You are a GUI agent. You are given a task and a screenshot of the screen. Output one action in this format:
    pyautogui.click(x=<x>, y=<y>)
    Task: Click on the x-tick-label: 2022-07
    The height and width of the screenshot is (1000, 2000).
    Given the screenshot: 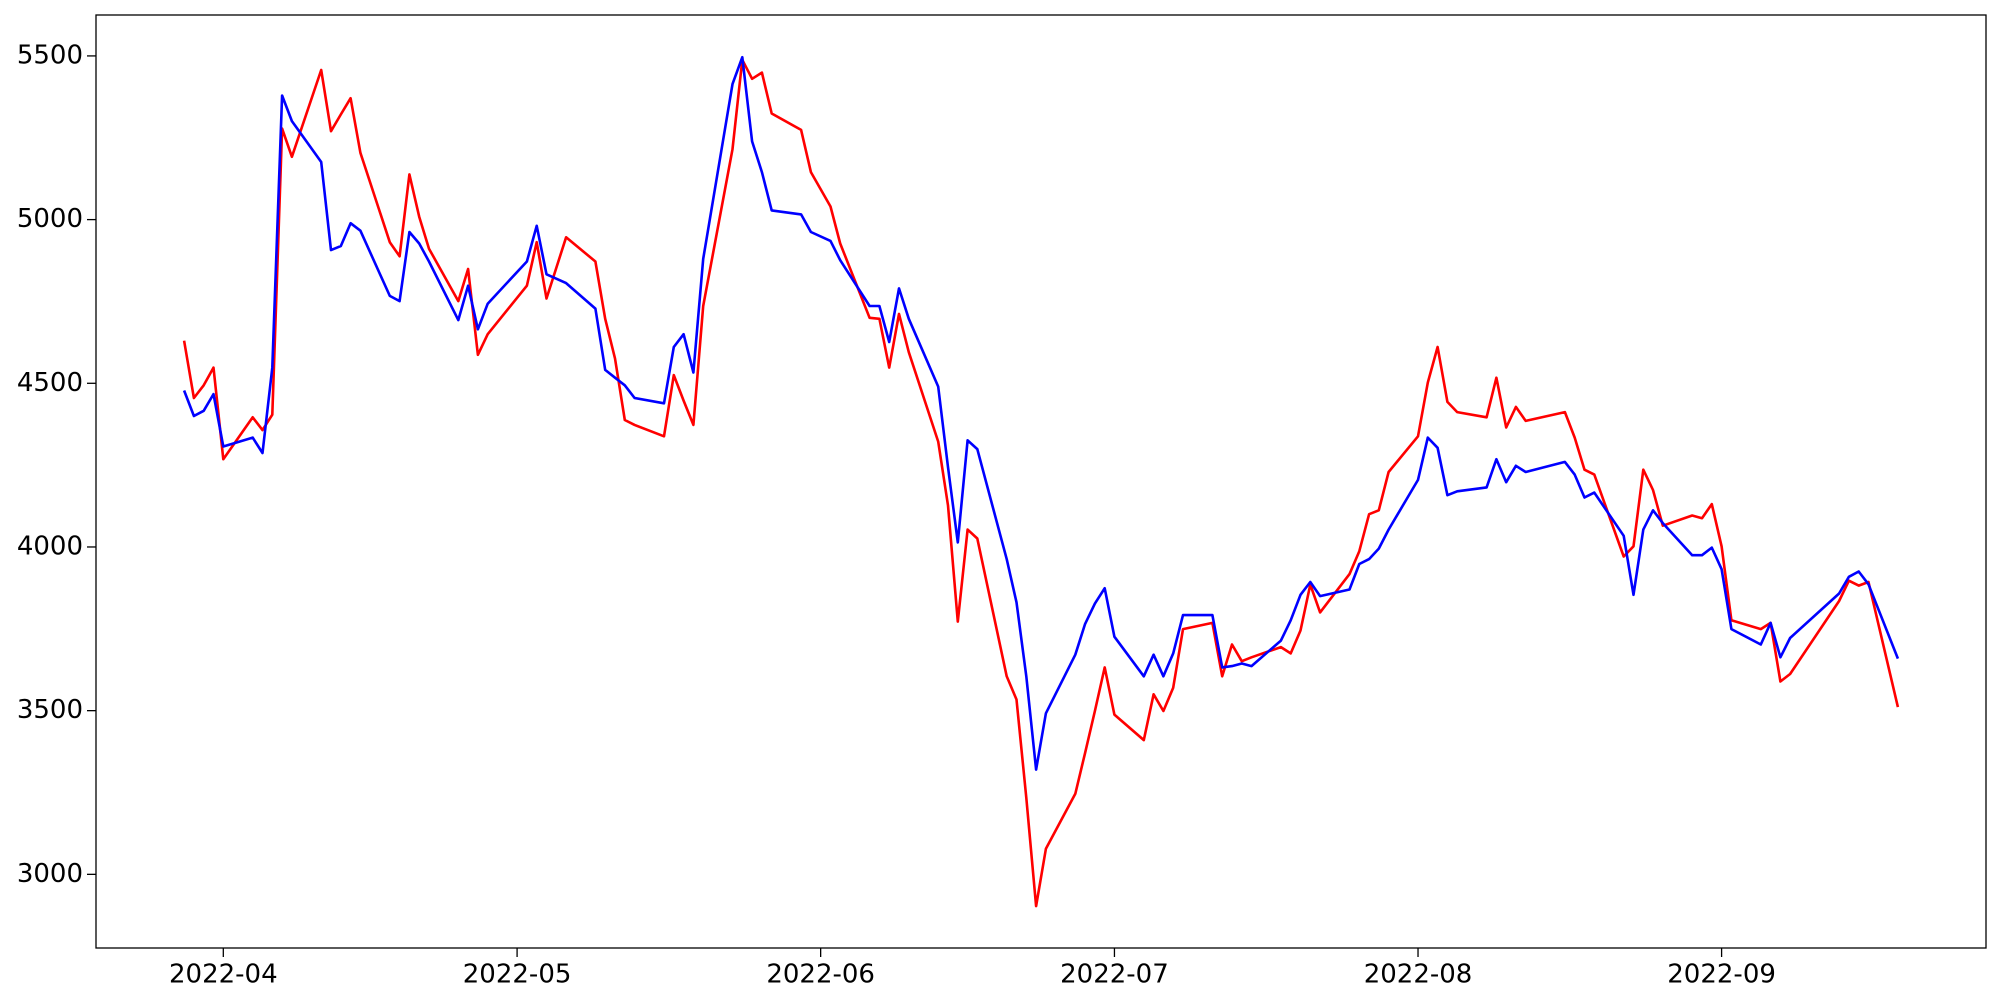 What is the action you would take?
    pyautogui.click(x=1114, y=975)
    